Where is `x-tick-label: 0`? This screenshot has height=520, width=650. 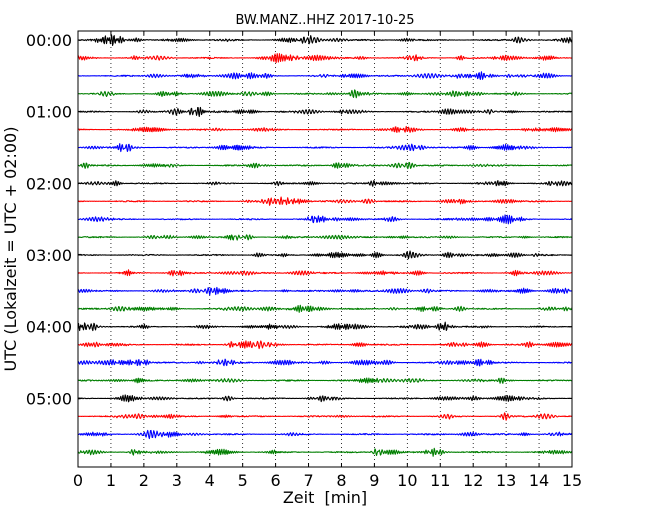 x-tick-label: 0 is located at coordinates (78, 480).